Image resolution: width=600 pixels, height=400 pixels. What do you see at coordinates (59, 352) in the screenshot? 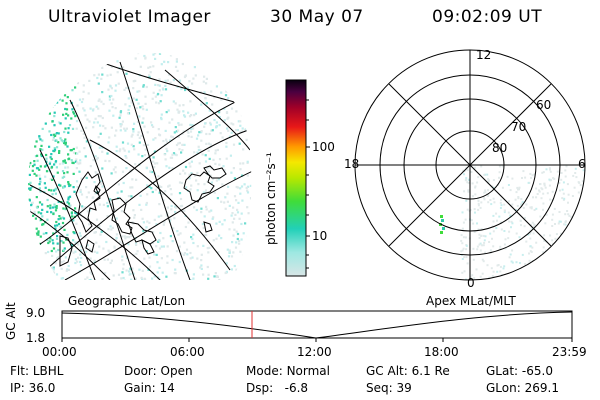
I see `timeline-xtick-0000: 00:00` at bounding box center [59, 352].